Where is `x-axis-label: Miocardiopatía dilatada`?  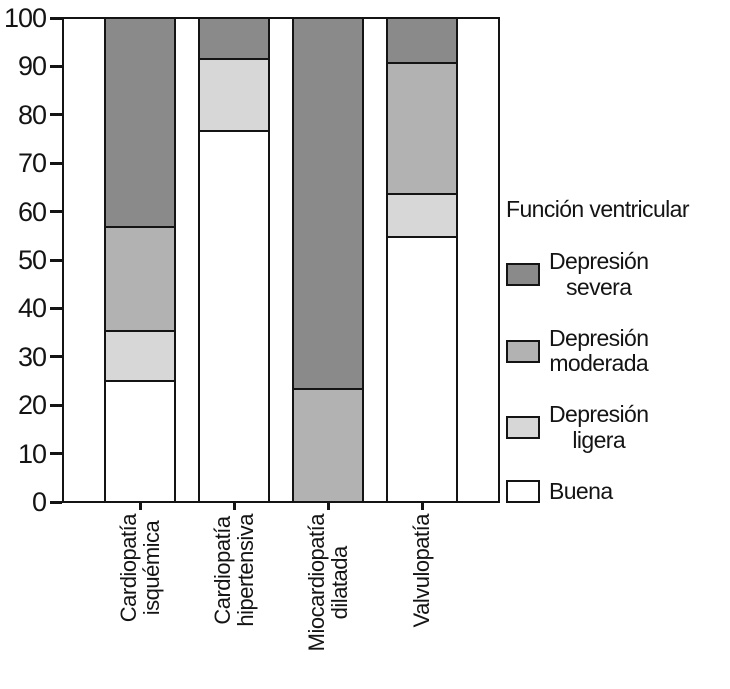 x-axis-label: Miocardiopatía dilatada is located at coordinates (327, 583).